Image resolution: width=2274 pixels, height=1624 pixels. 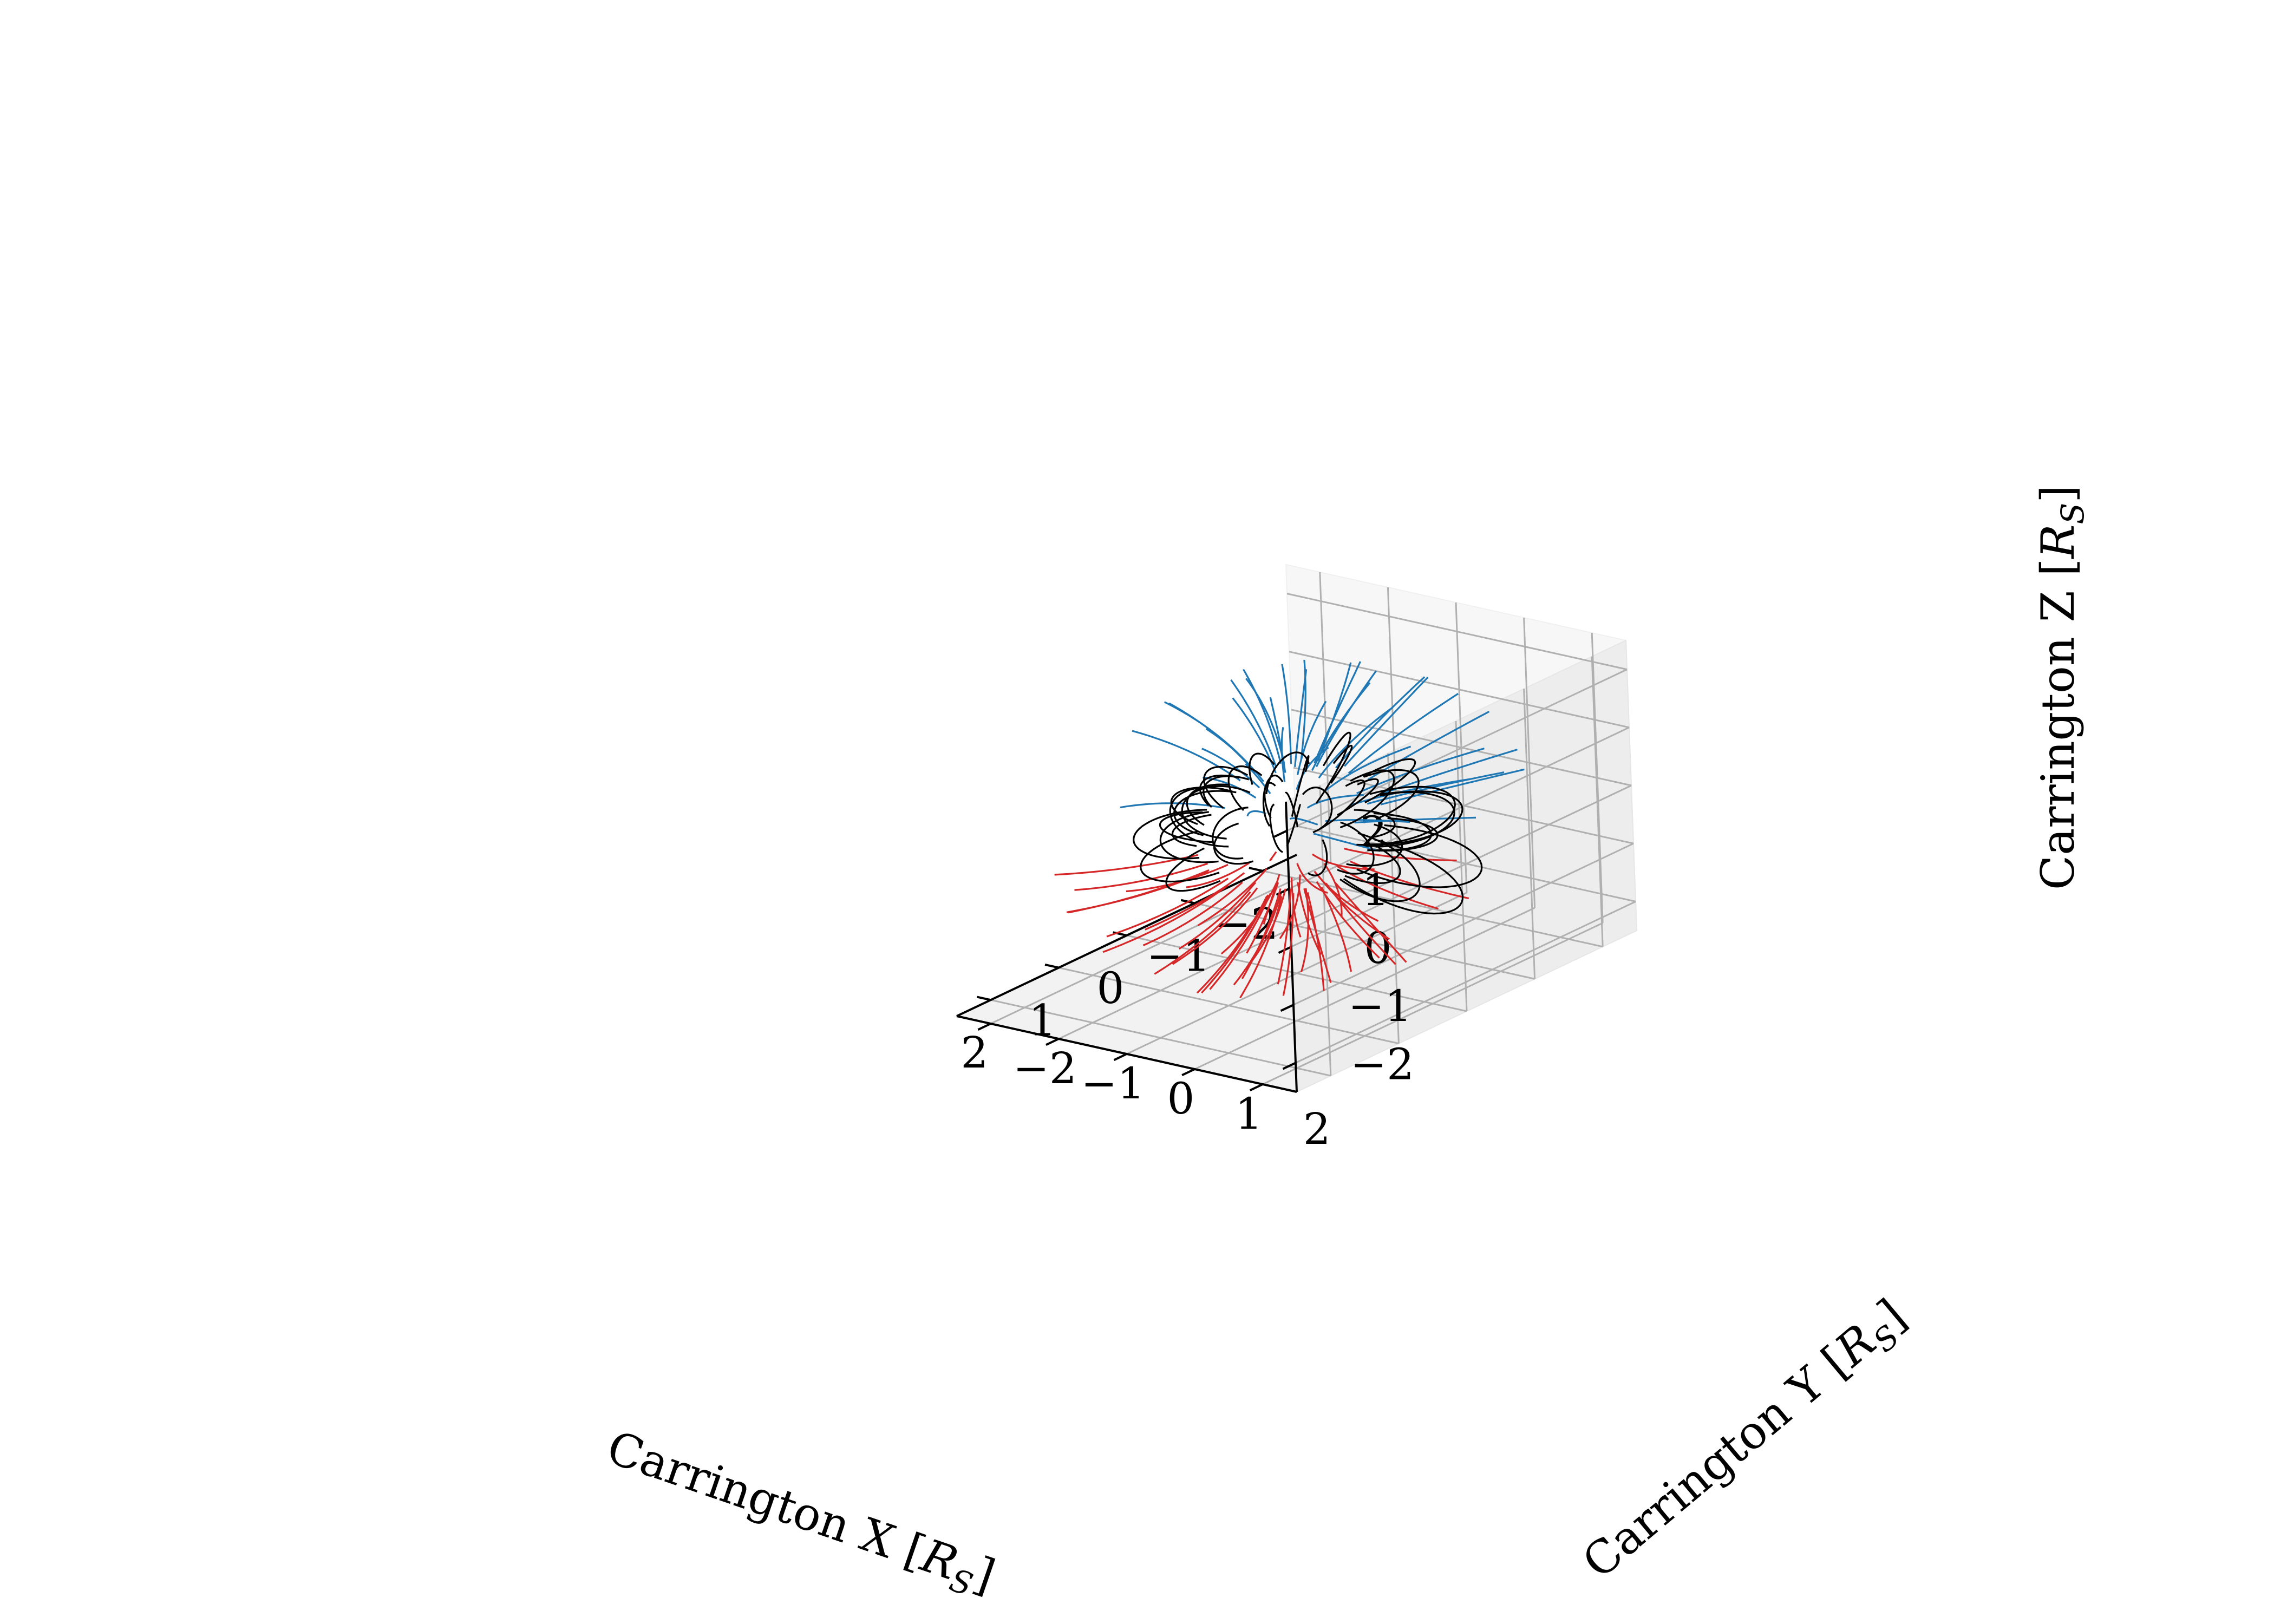 What do you see at coordinates (1111, 988) in the screenshot?
I see `x-tick-label: 0` at bounding box center [1111, 988].